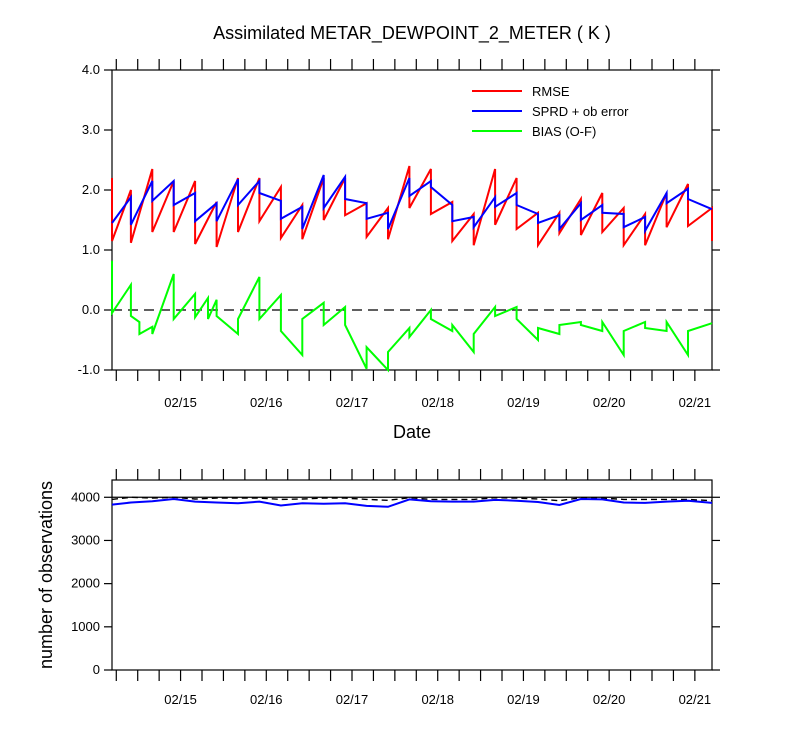 The image size is (800, 750). Describe the element at coordinates (91, 249) in the screenshot. I see `y-tick-label: 1.0` at that location.